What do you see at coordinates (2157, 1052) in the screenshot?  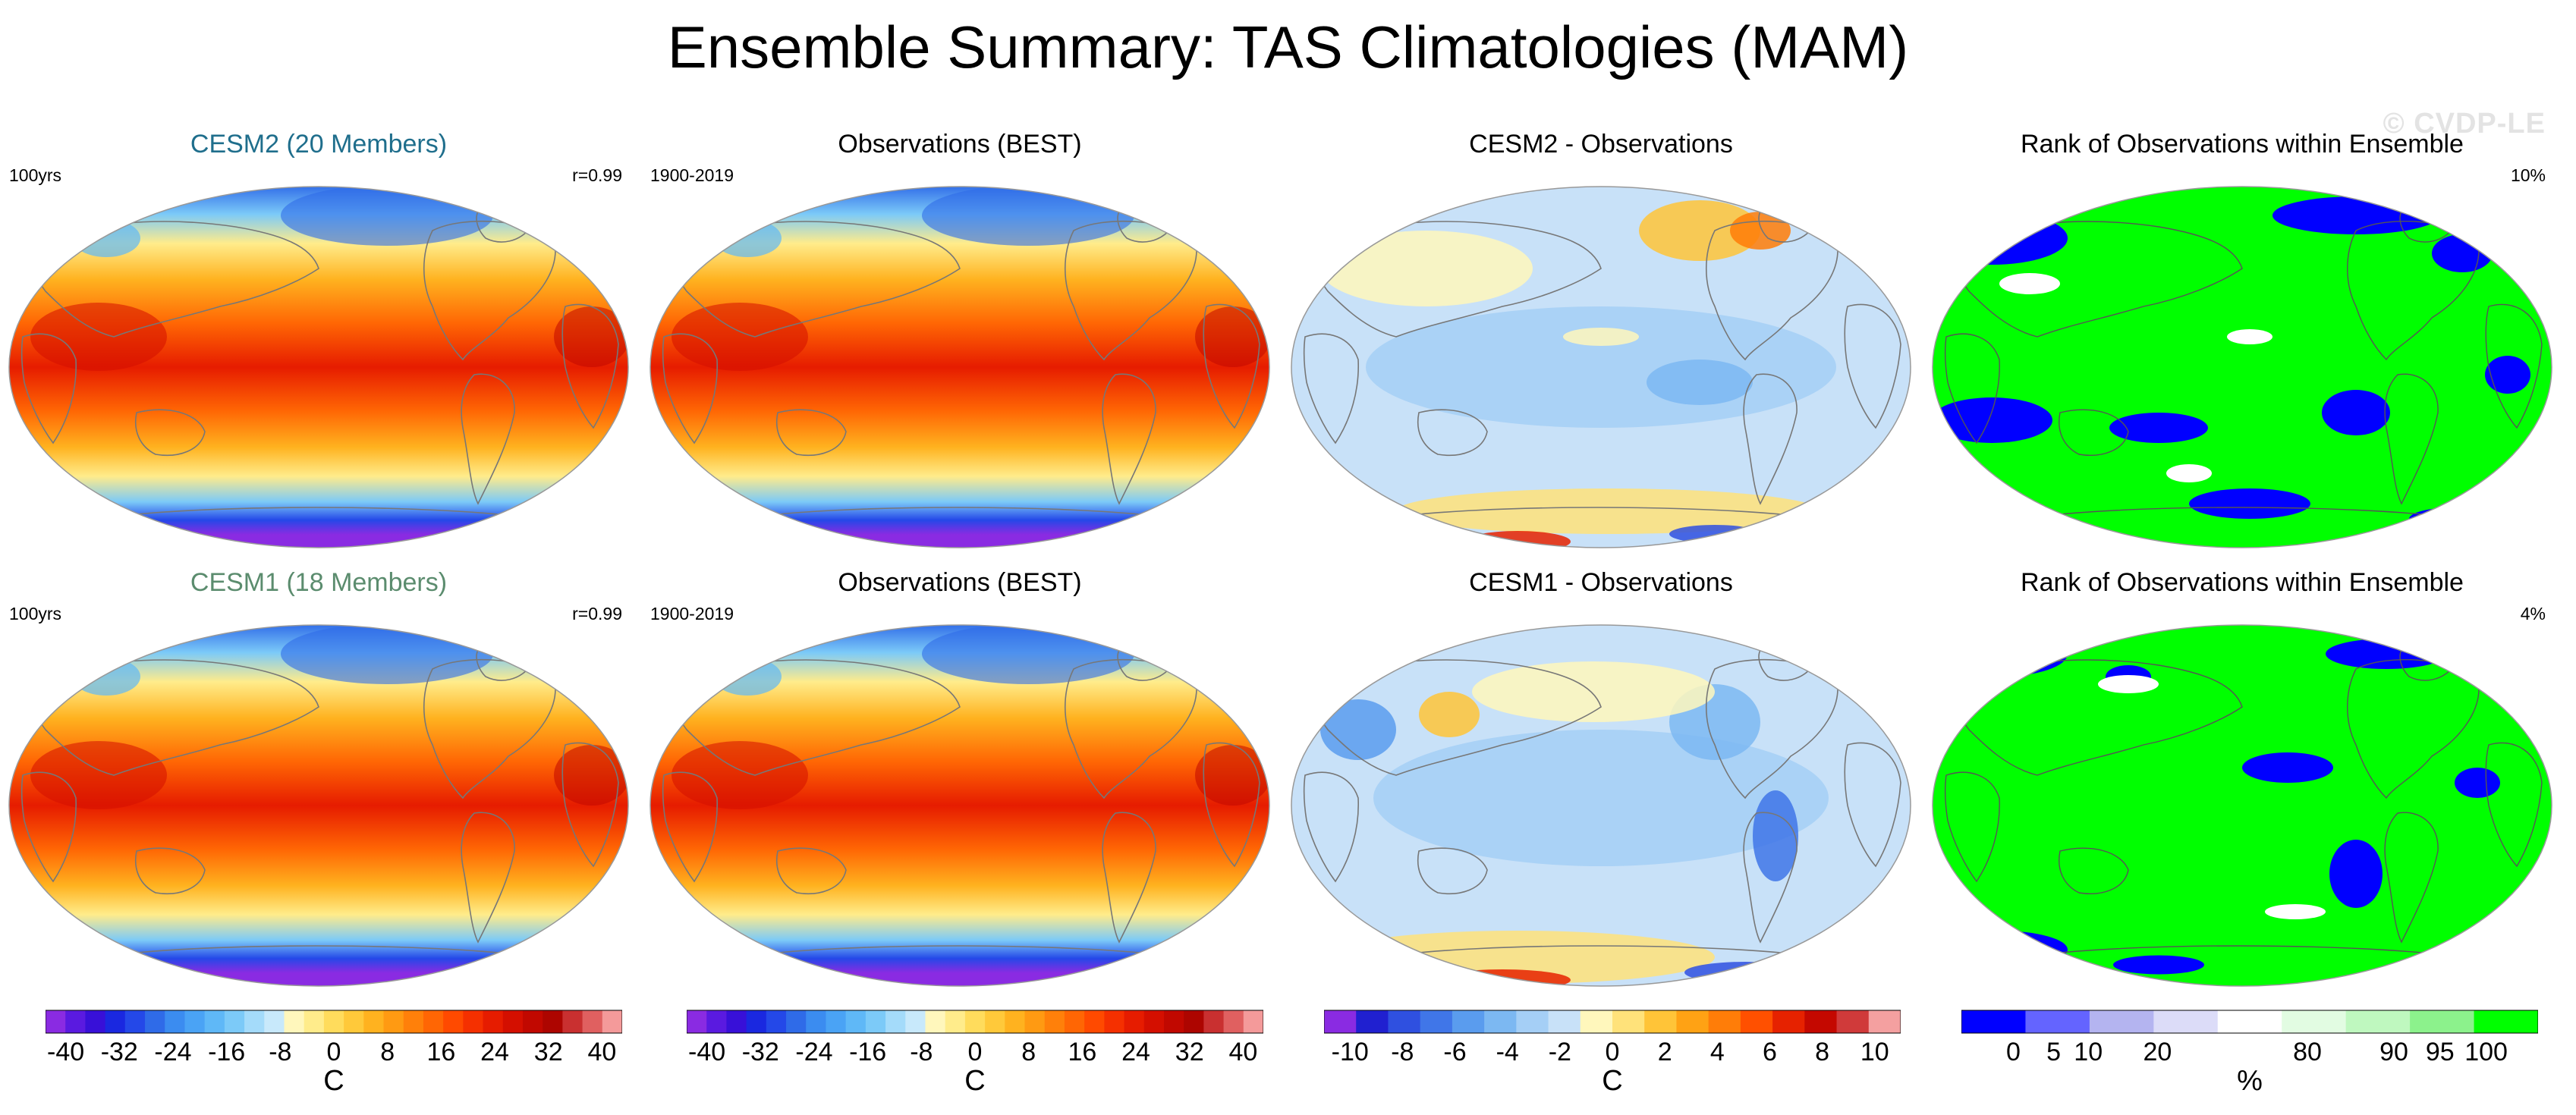 I see `colorbar-tick-label: 20` at bounding box center [2157, 1052].